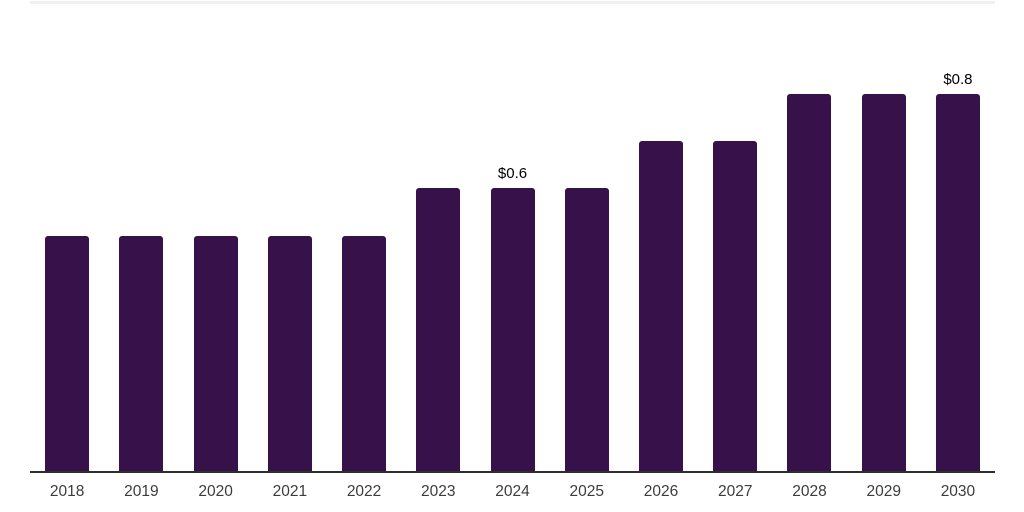  I want to click on x-tick-2020: 2020, so click(215, 491).